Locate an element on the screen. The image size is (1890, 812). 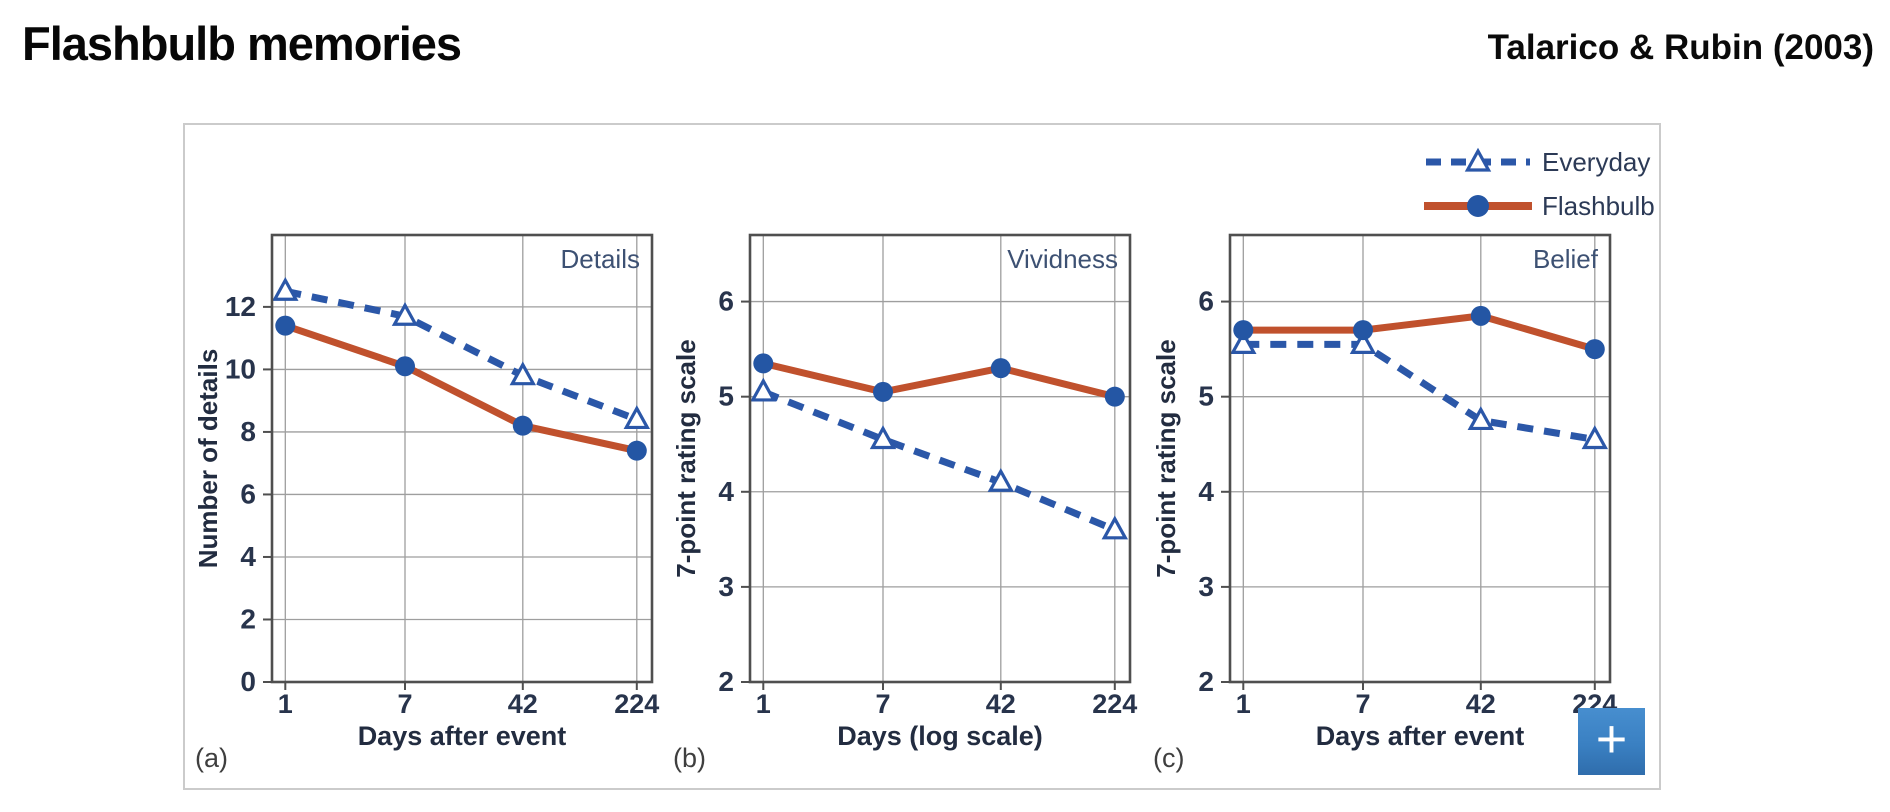
legend-item-everyday: Everyday is located at coordinates (1552, 162).